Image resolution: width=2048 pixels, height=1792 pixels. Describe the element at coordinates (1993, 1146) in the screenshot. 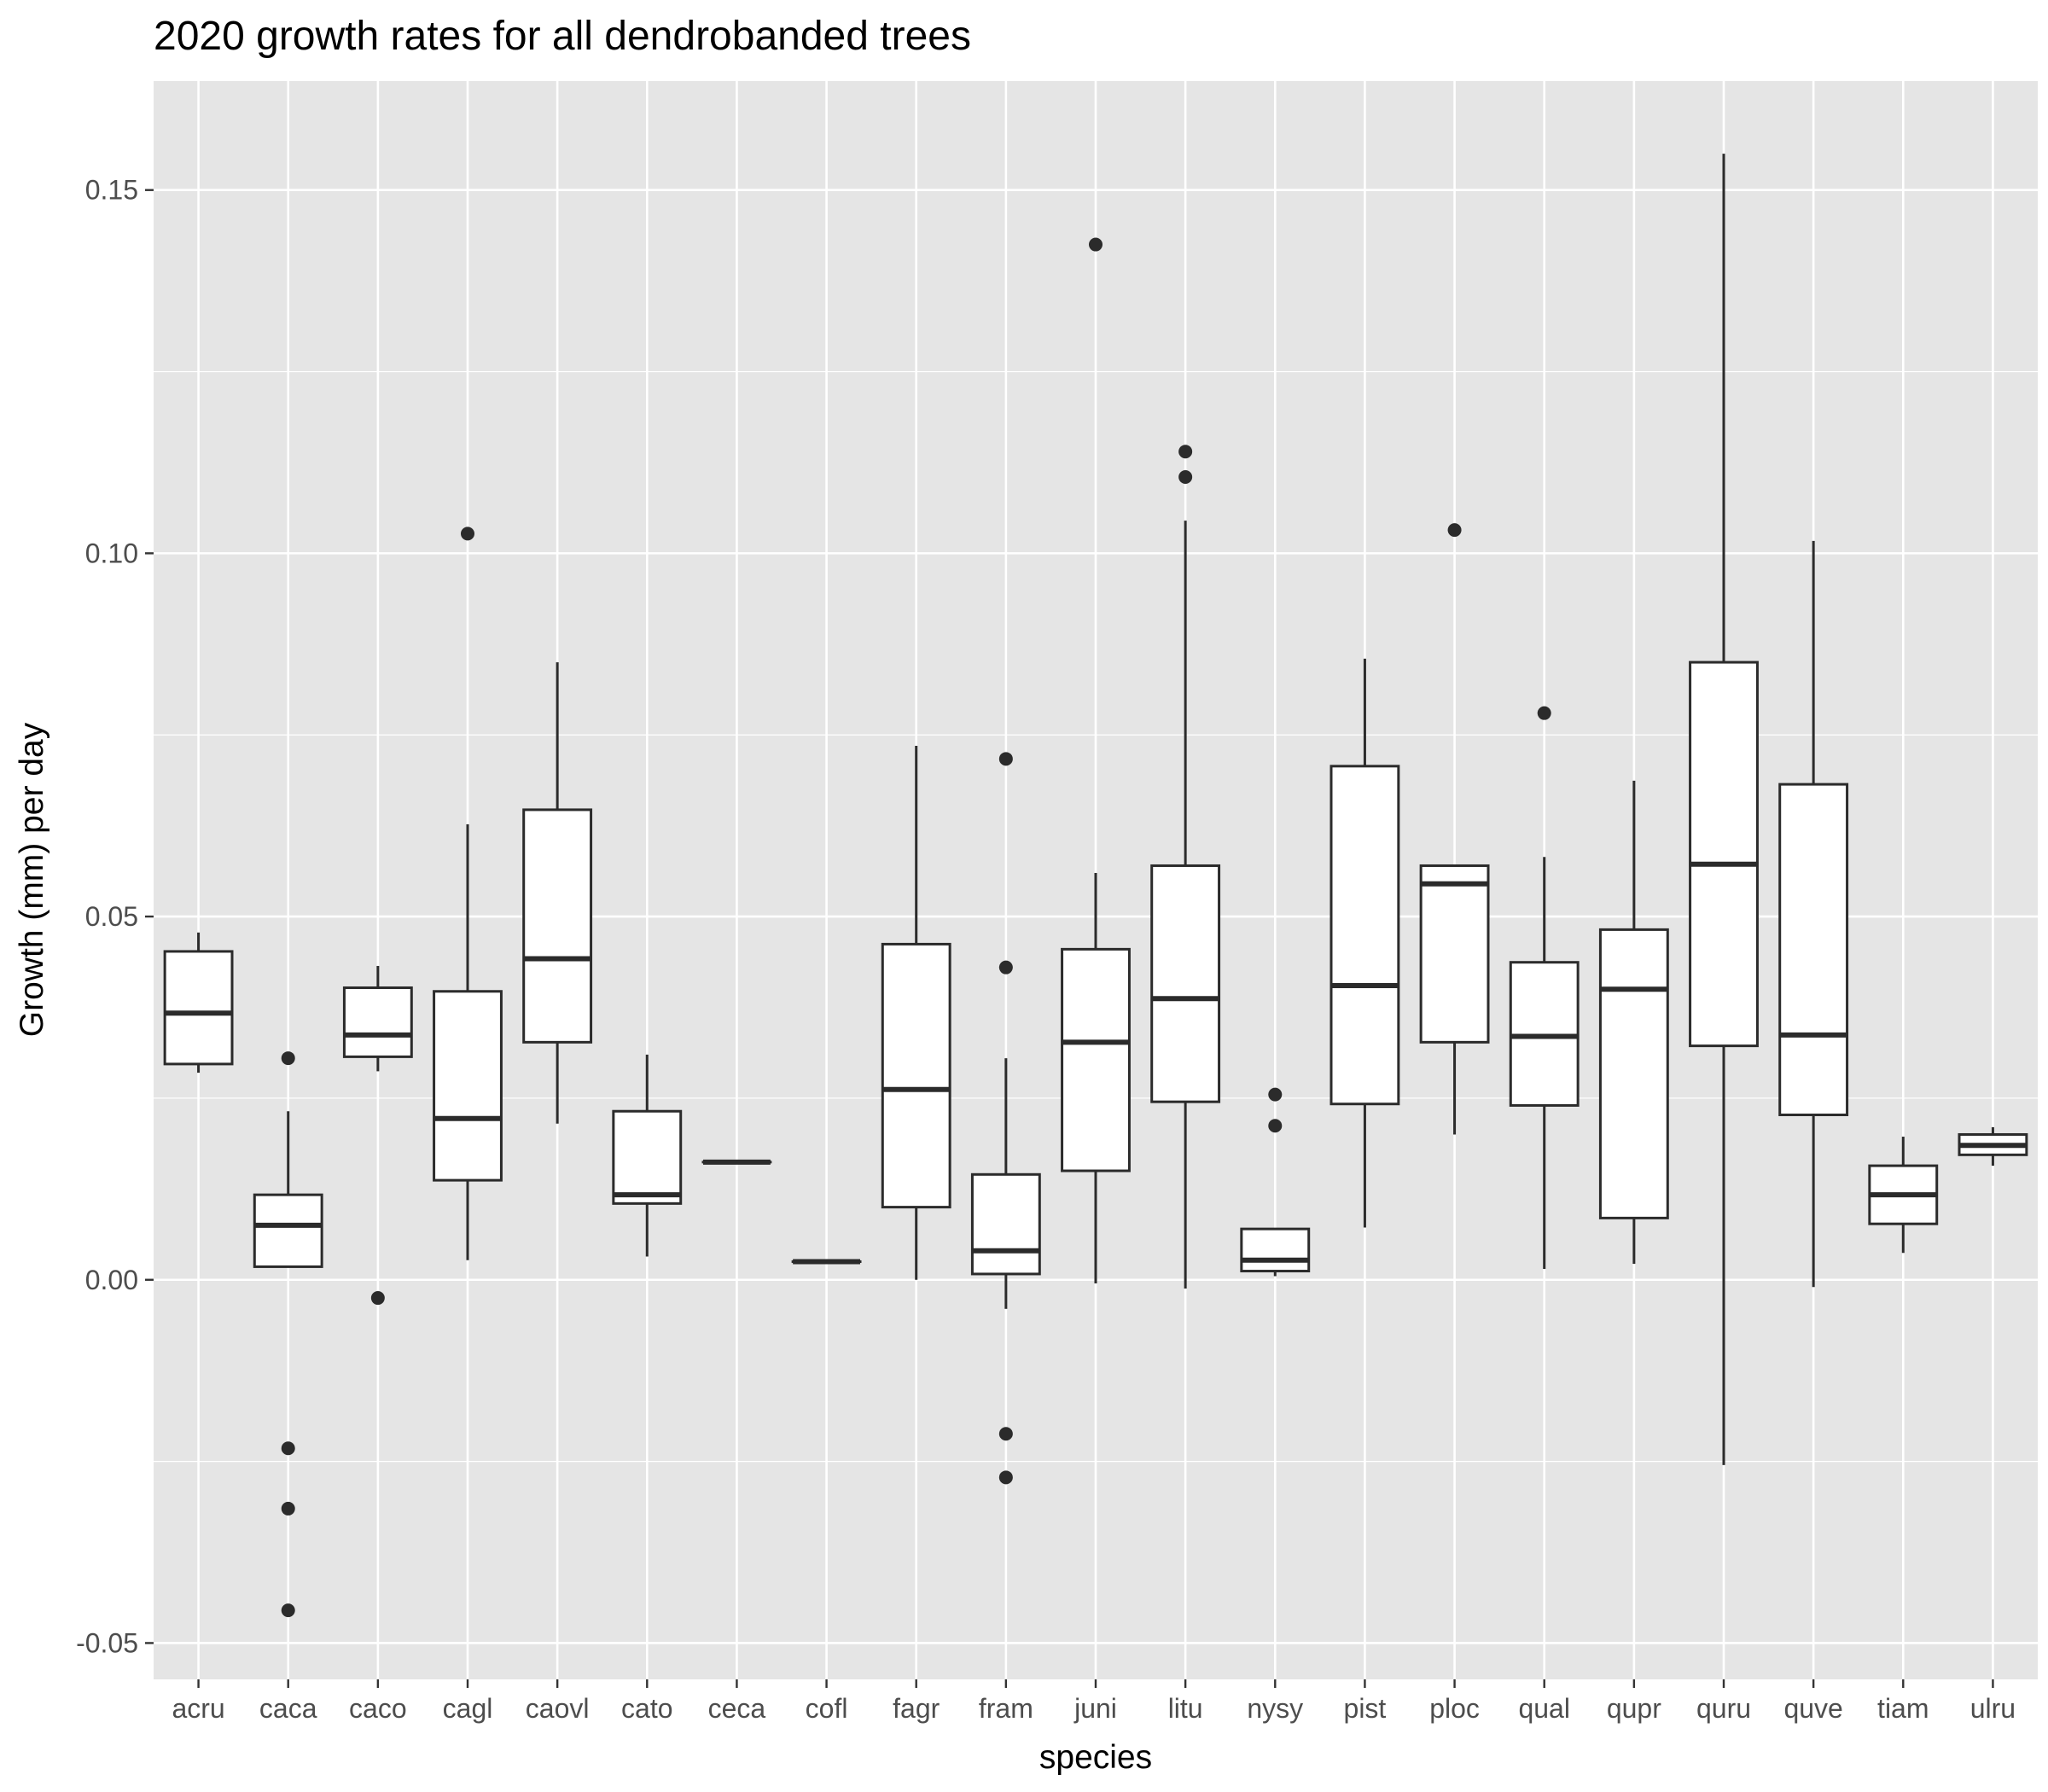

I see `box-ulru` at that location.